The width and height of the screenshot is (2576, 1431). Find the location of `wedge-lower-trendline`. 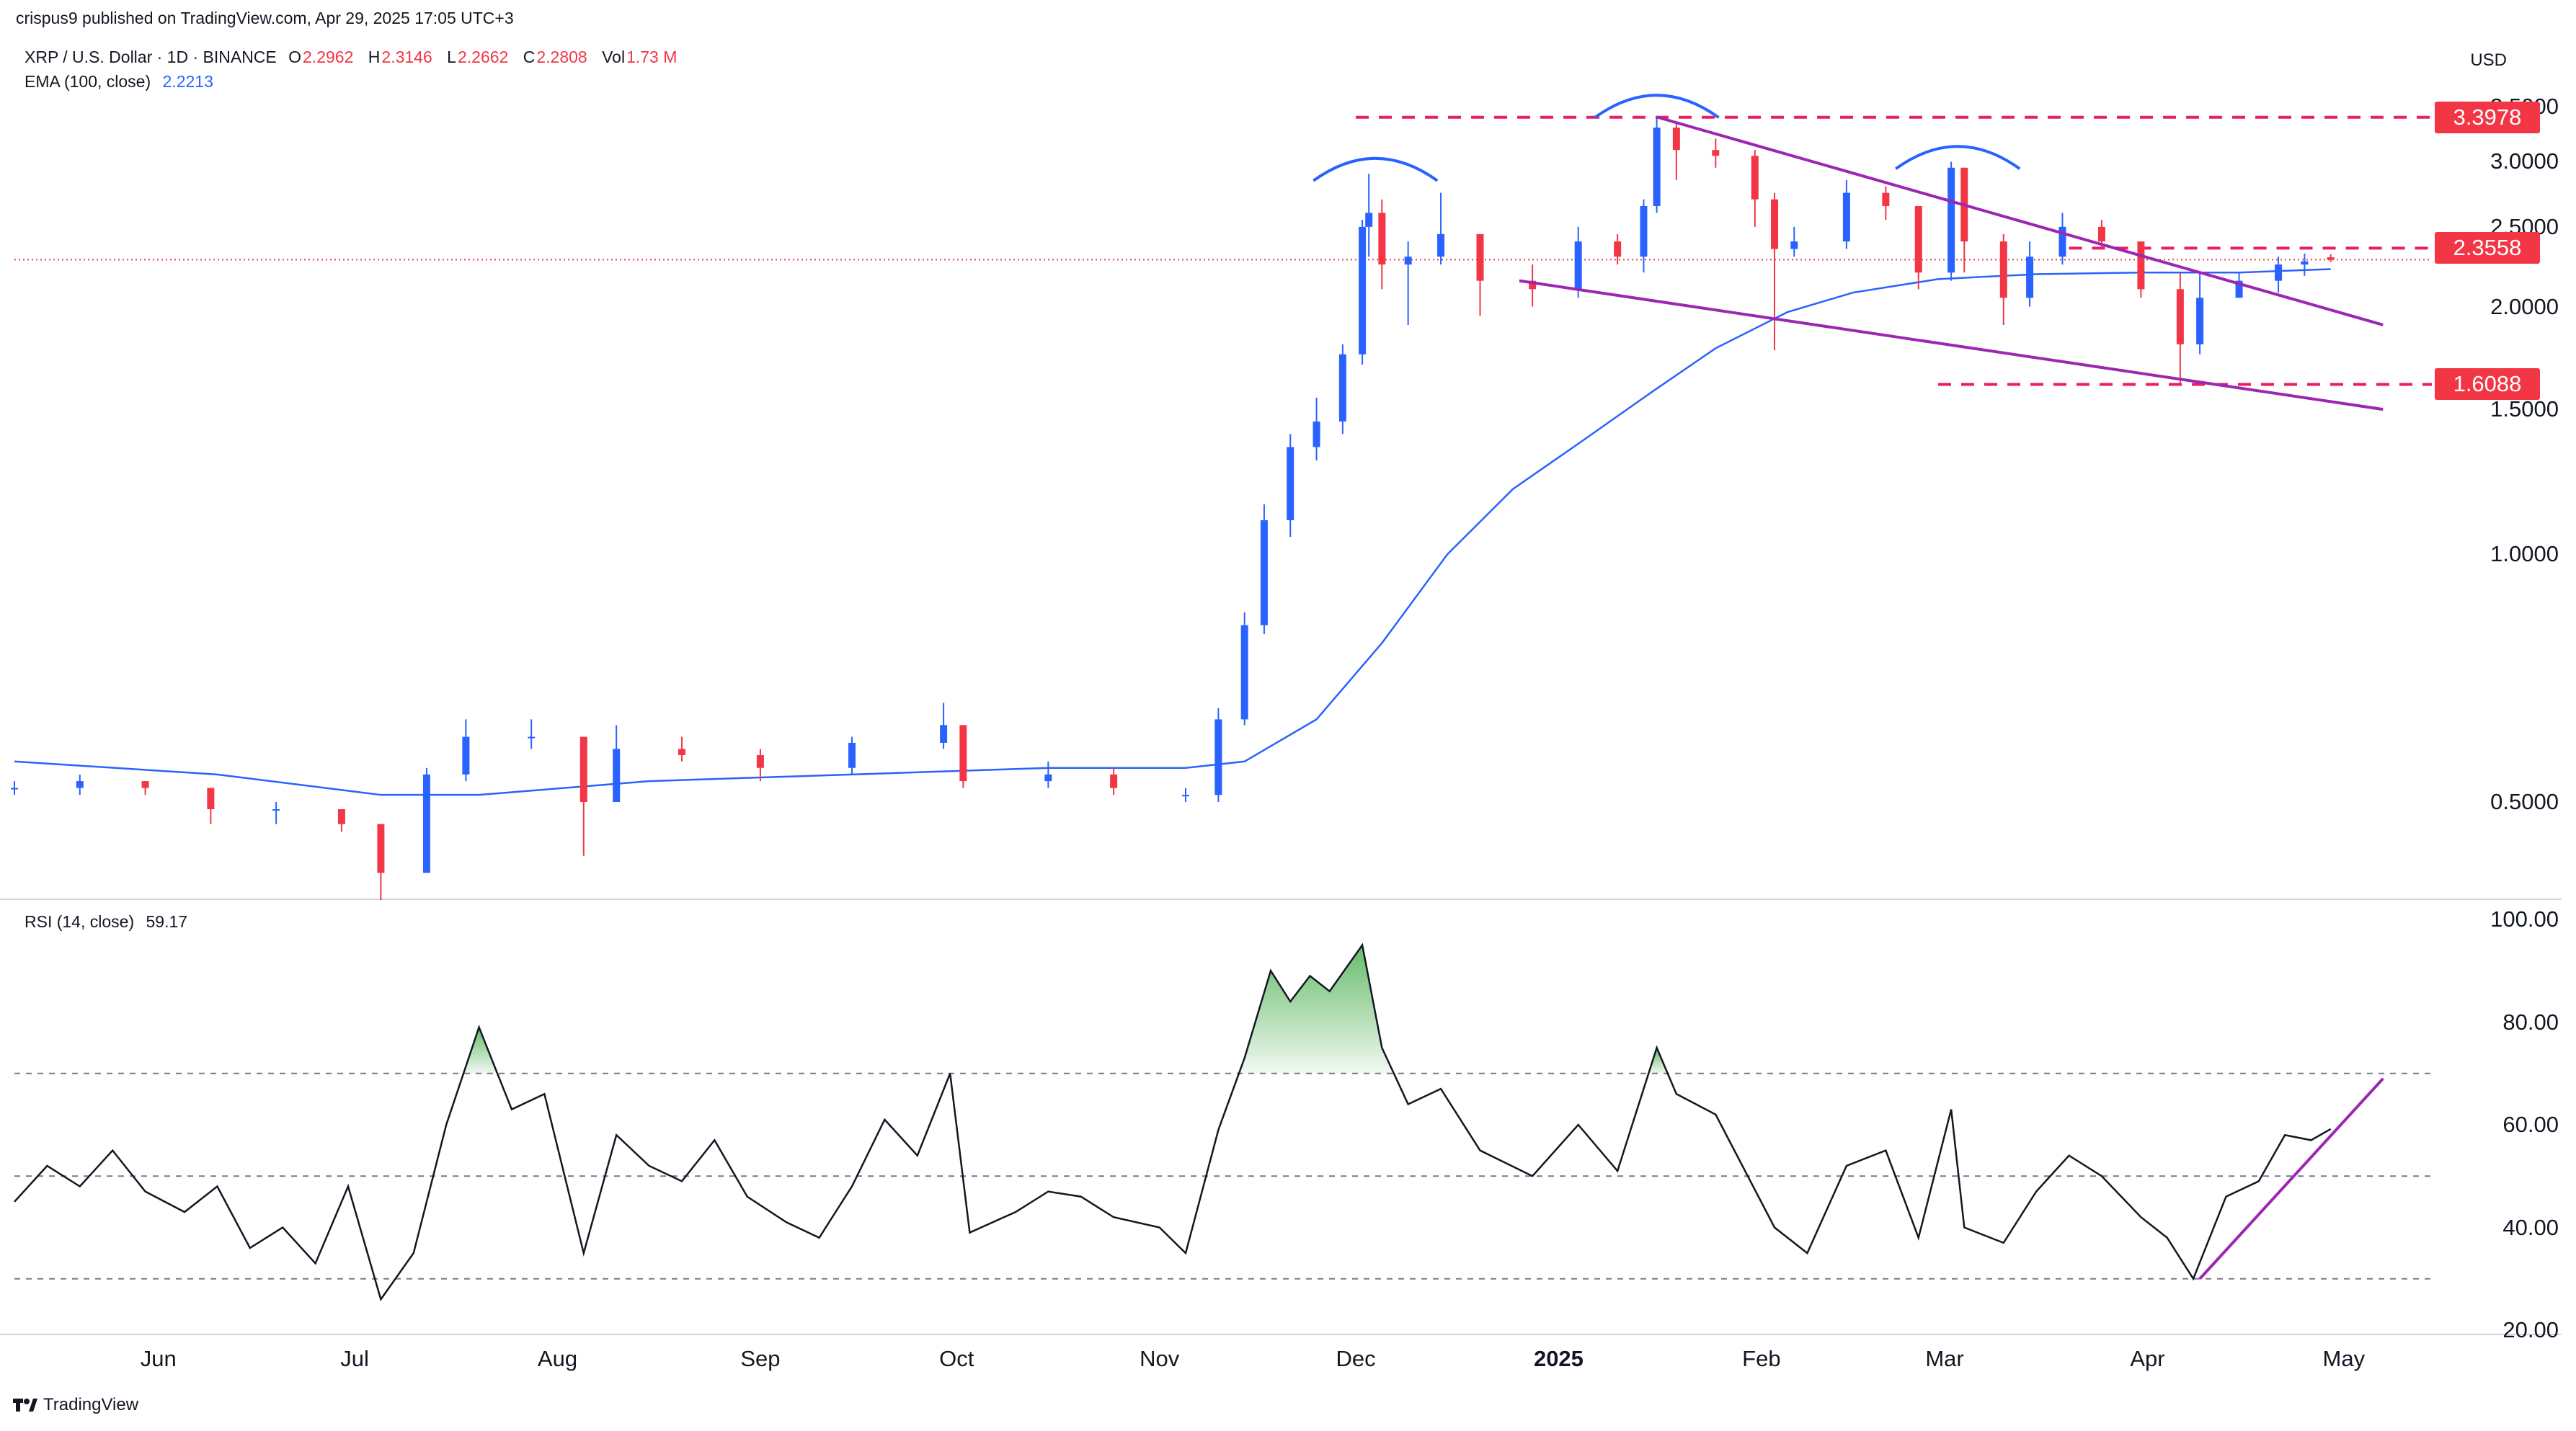

wedge-lower-trendline is located at coordinates (1951, 345).